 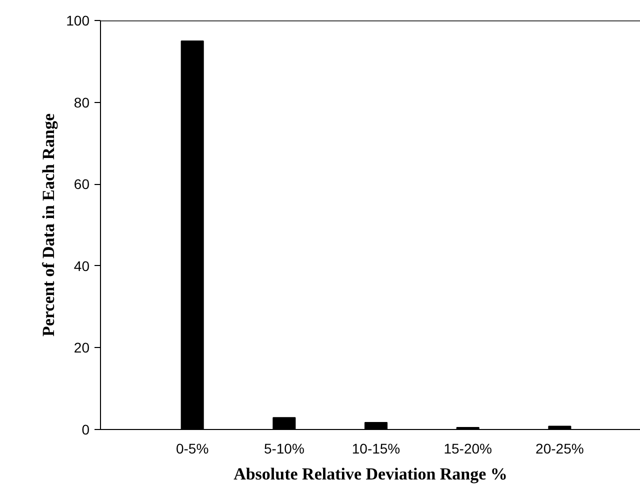 I want to click on y-tick-label: 20, so click(x=82, y=348).